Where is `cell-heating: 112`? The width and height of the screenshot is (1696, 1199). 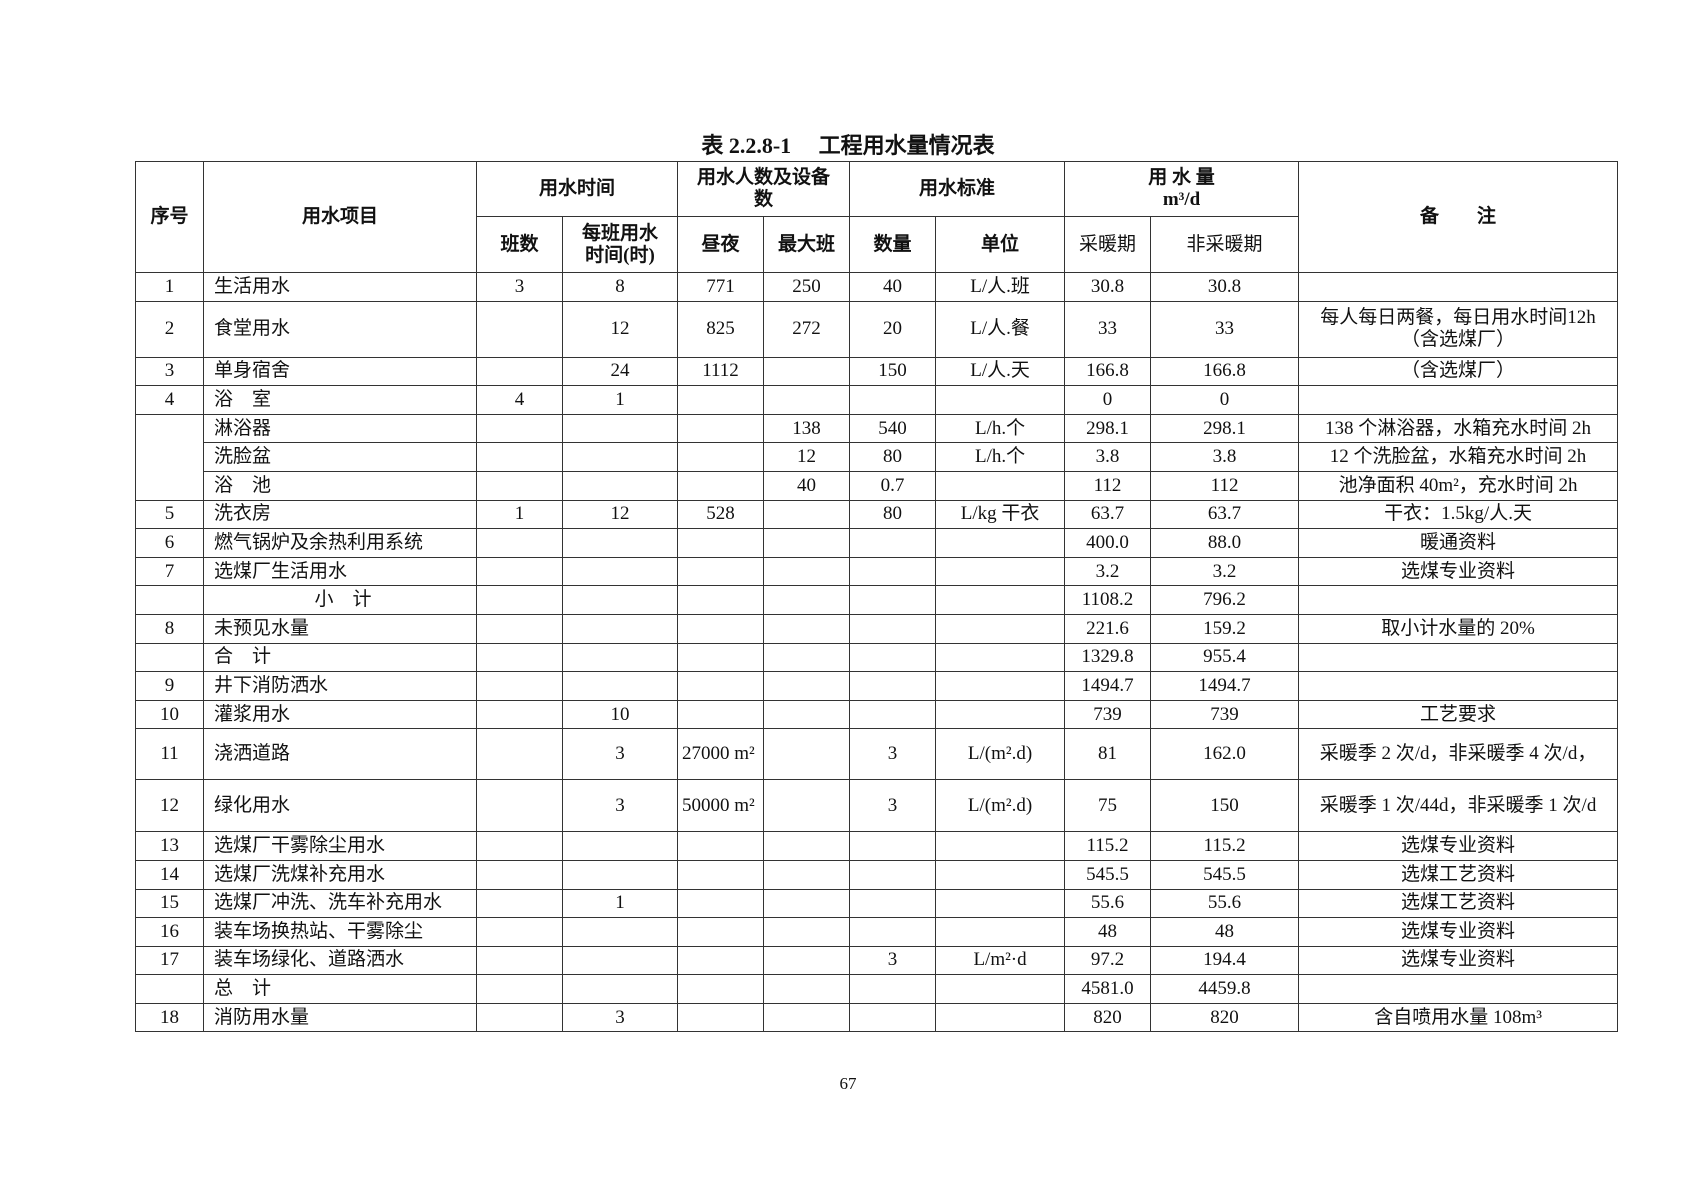
cell-heating: 112 is located at coordinates (1108, 485).